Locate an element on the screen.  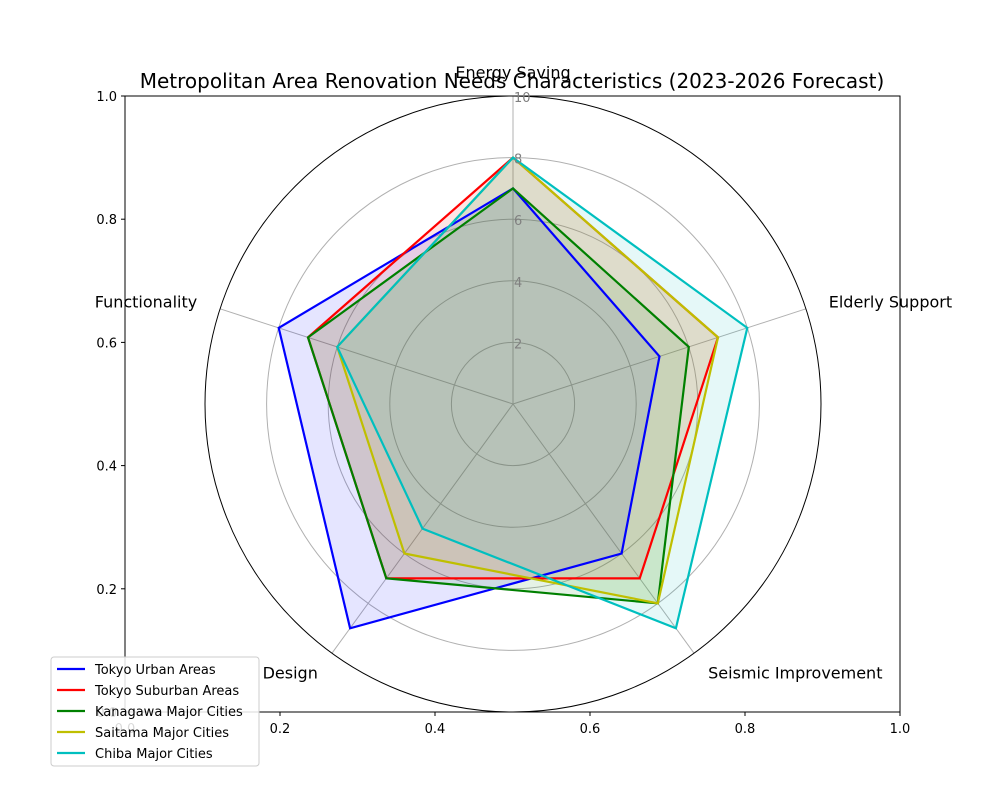
y-tick-label: 0.6 is located at coordinates (106, 343).